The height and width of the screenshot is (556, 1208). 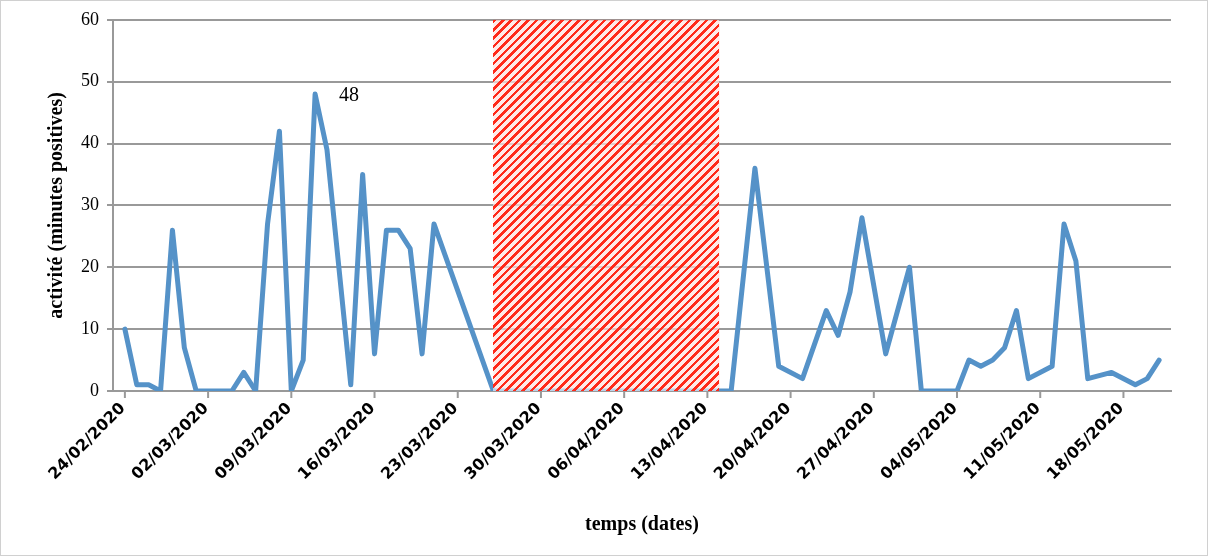 What do you see at coordinates (90, 327) in the screenshot?
I see `y-tick-label: 10` at bounding box center [90, 327].